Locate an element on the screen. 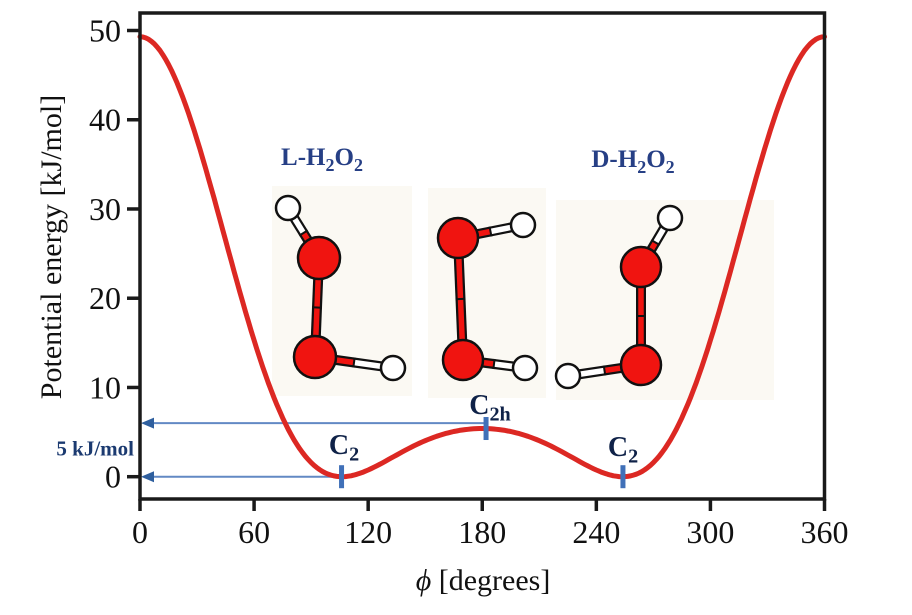  molecule-trans-h2o2 is located at coordinates (487, 296).